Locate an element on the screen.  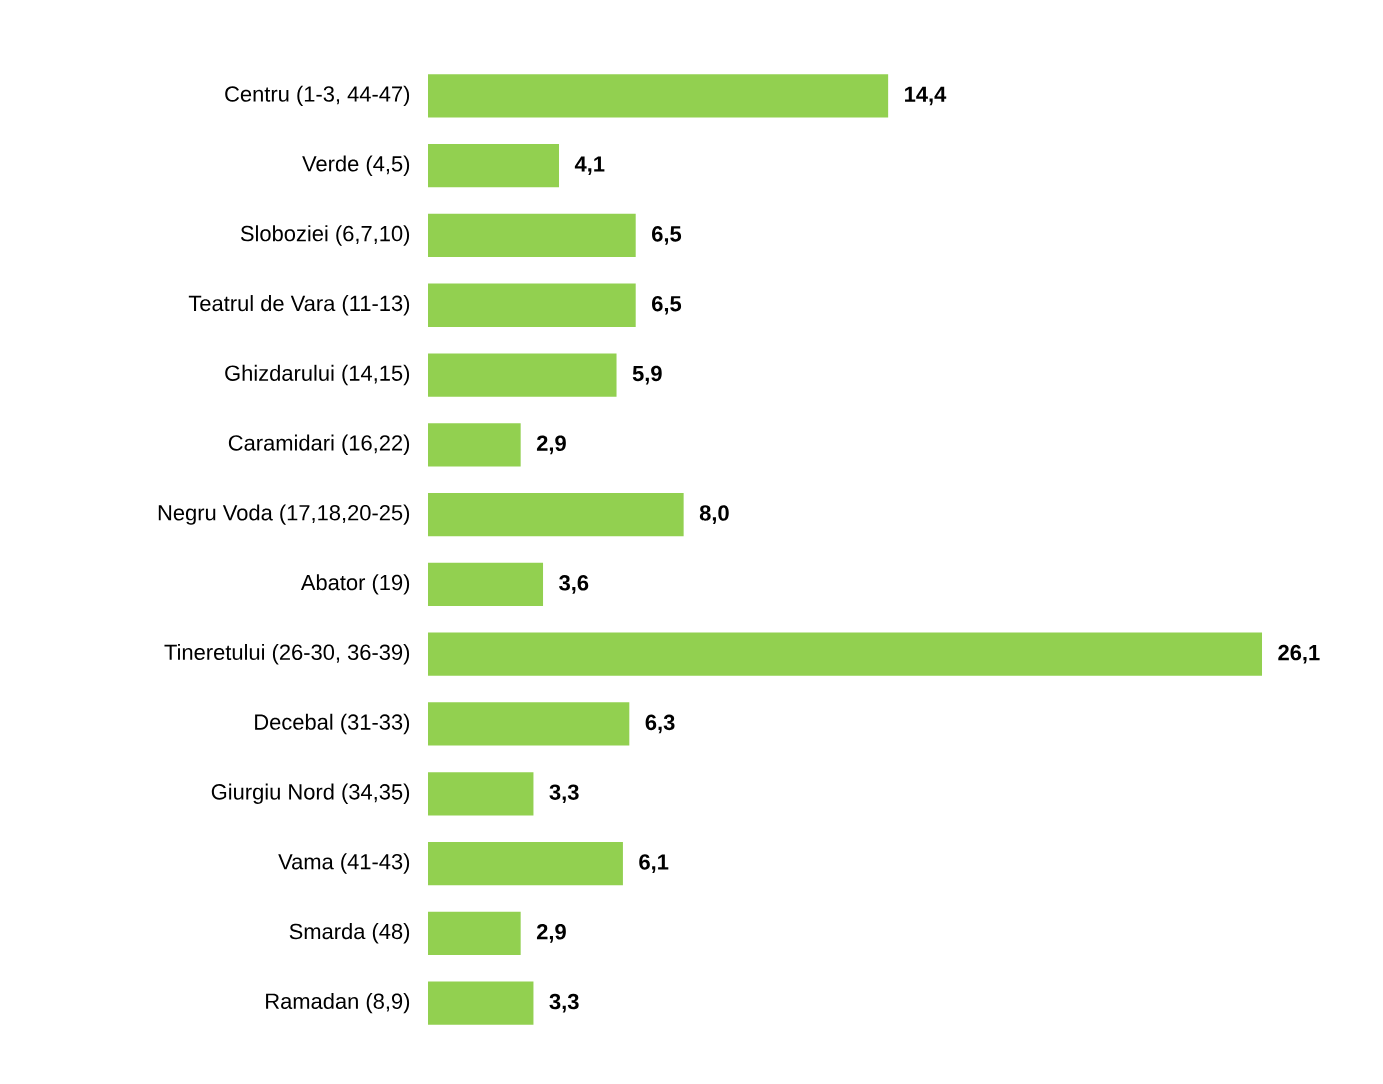
y-tick-label: Negru Voda (17,18,20-25) is located at coordinates (284, 514).